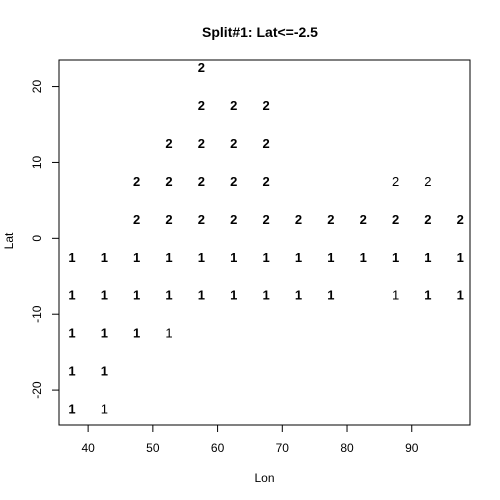 Image resolution: width=500 pixels, height=500 pixels. Describe the element at coordinates (264, 478) in the screenshot. I see `x-axis-label: Lon` at that location.